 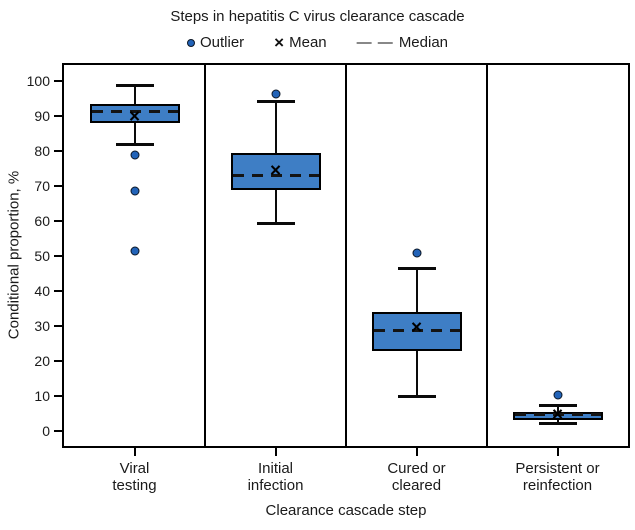 What do you see at coordinates (275, 468) in the screenshot?
I see `x-category-label-line: Initial` at bounding box center [275, 468].